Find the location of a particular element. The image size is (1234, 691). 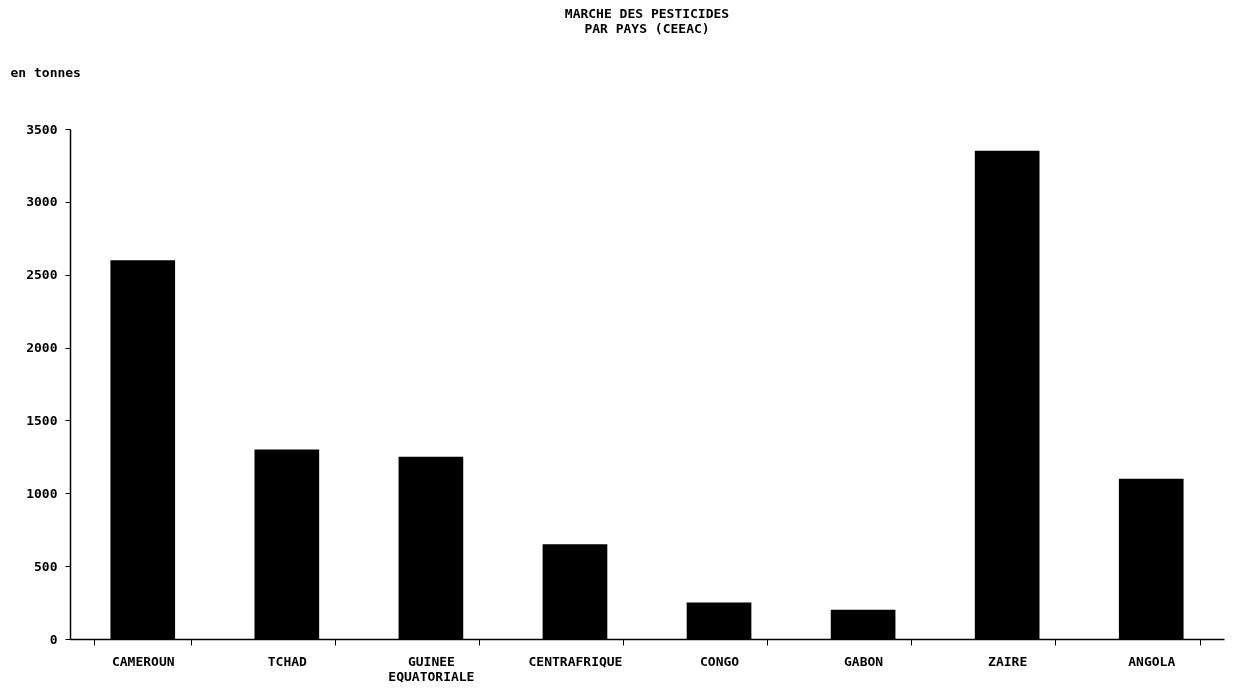

x-tick-label: GUINEE EQUATORIALE is located at coordinates (431, 668).